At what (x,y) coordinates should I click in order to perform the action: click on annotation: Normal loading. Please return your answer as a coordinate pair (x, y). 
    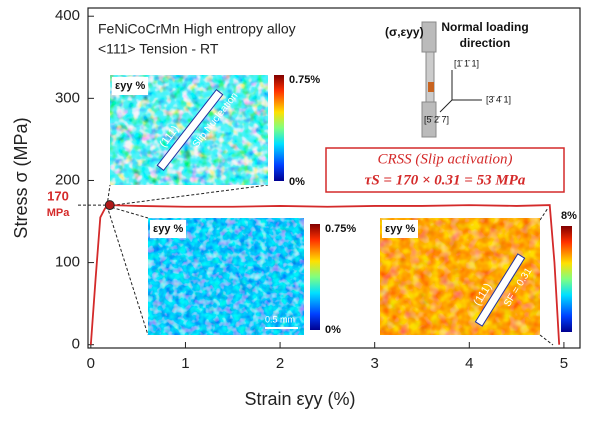
    Looking at the image, I should click on (484, 27).